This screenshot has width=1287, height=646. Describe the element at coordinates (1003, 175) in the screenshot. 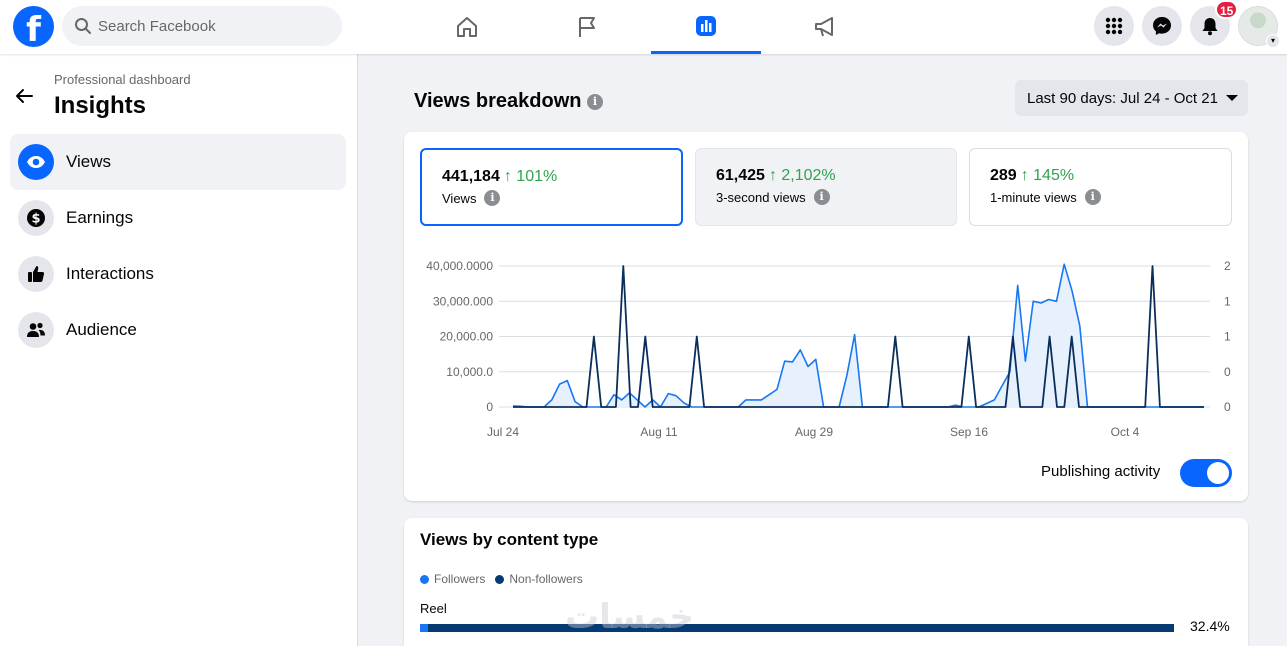

I see `metric-number: 289` at that location.